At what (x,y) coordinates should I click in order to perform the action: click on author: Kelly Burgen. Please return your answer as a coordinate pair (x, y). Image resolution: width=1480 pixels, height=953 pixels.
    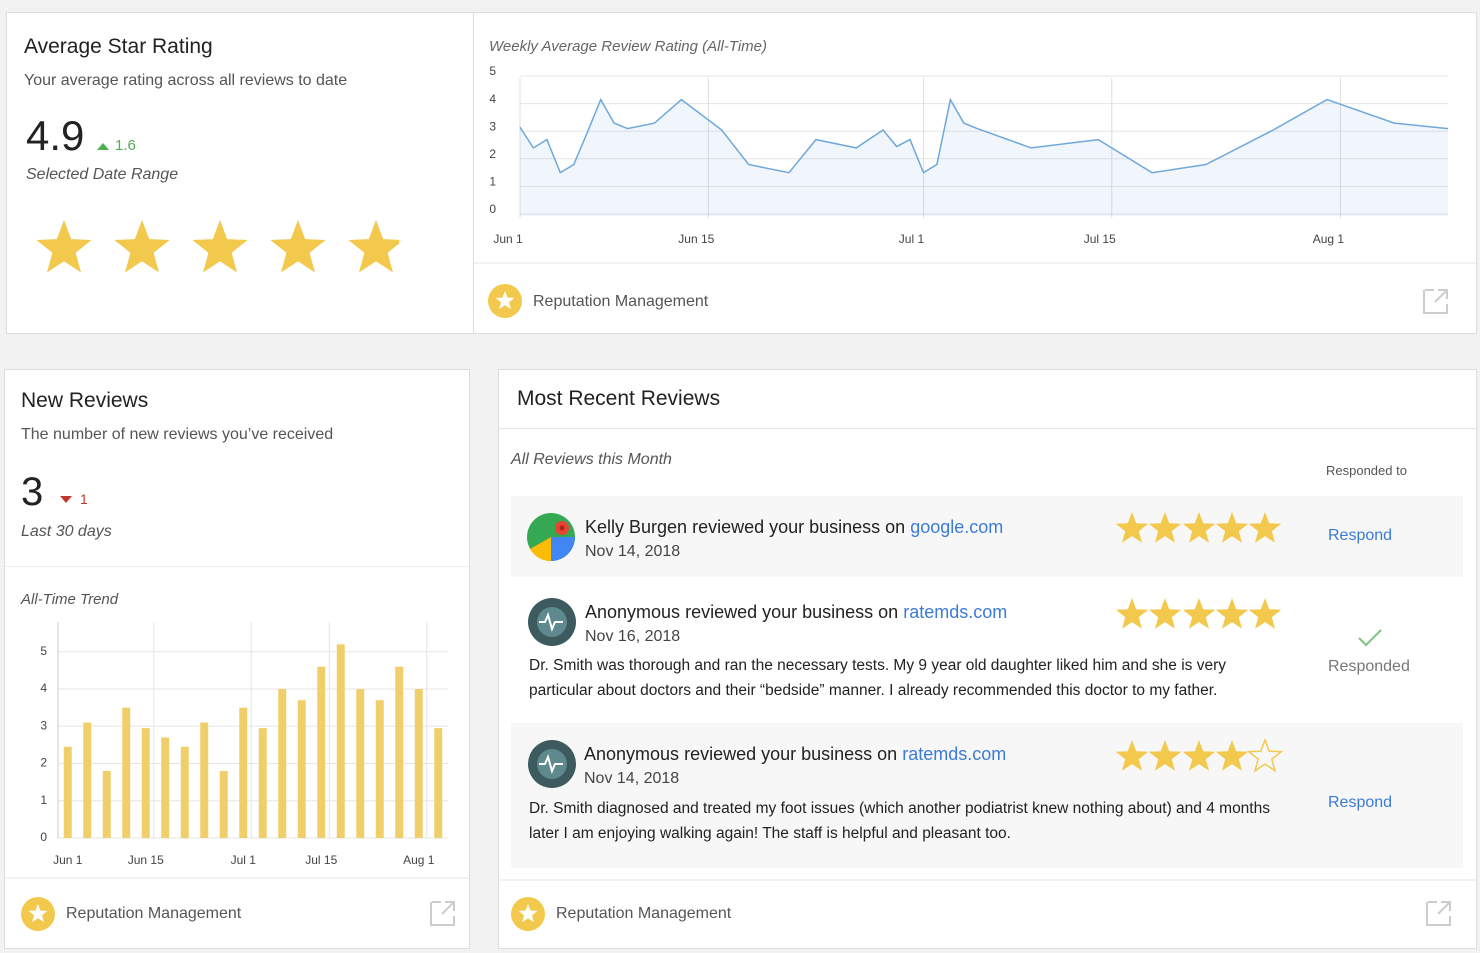
    Looking at the image, I should click on (636, 527).